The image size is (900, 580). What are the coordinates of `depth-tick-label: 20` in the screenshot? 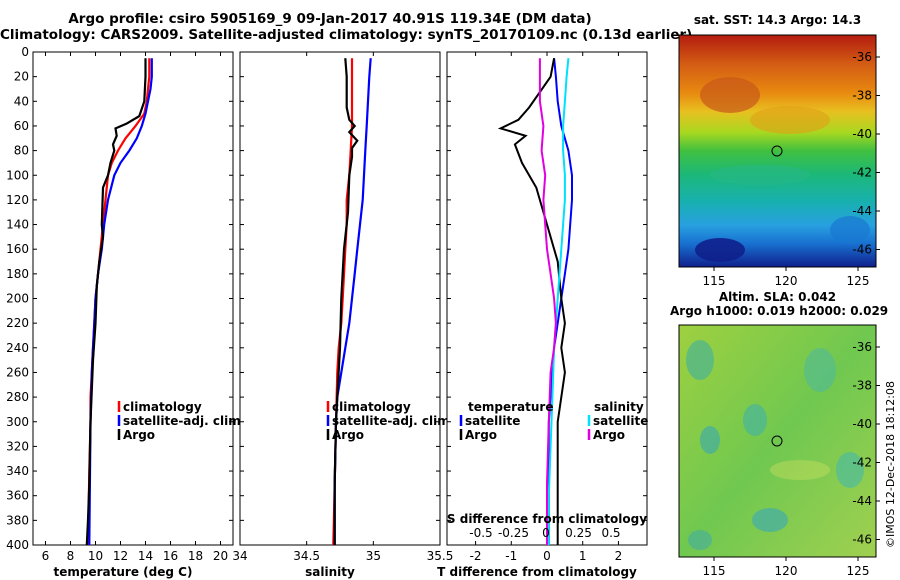 It's located at (21, 77).